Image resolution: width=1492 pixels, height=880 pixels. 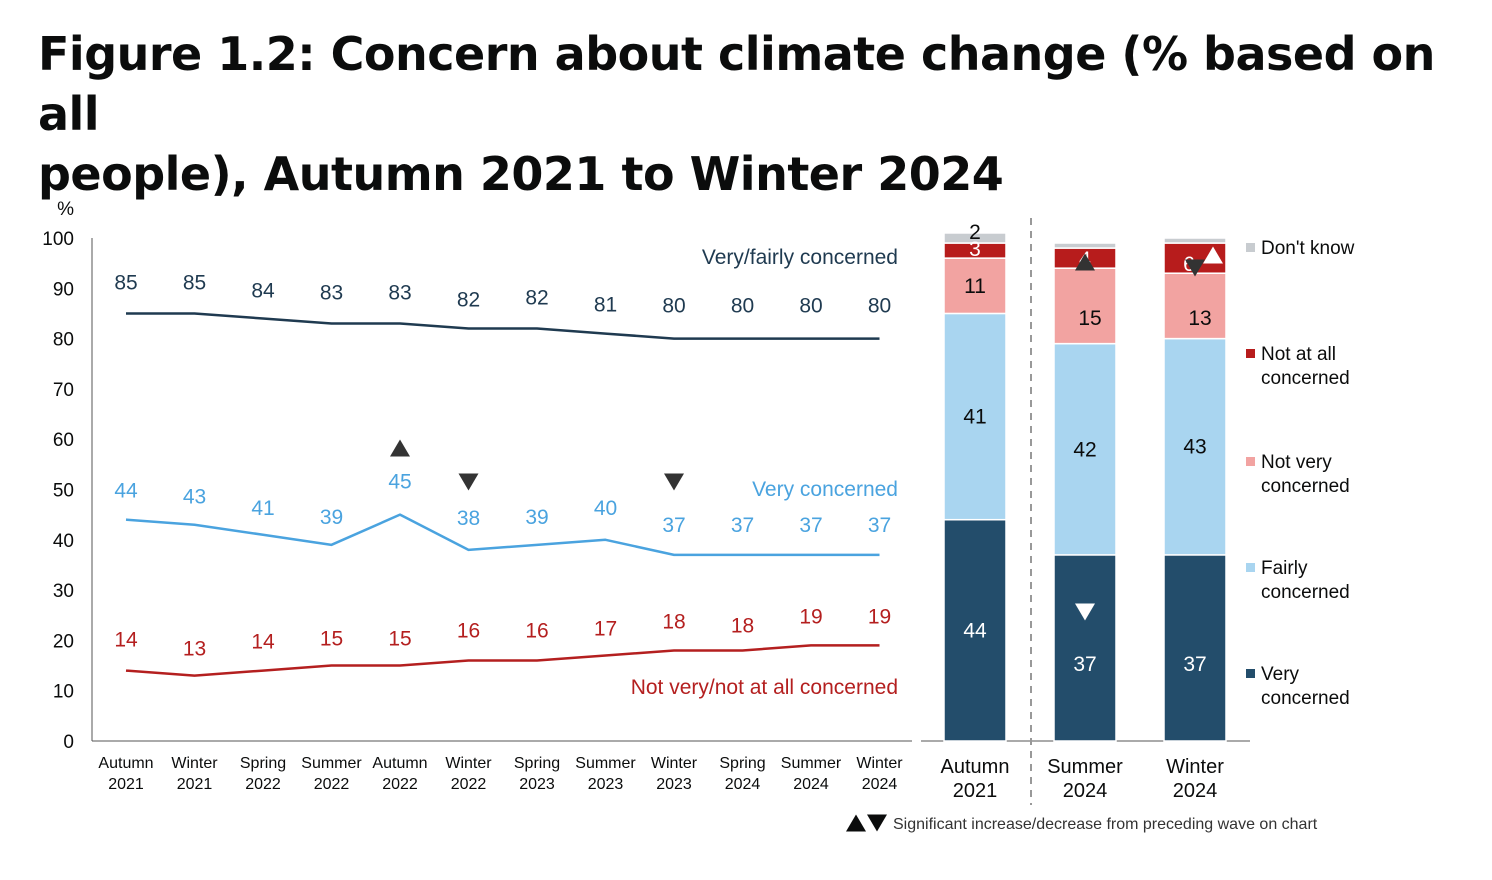 I want to click on line-data-label: 45, so click(x=399, y=482).